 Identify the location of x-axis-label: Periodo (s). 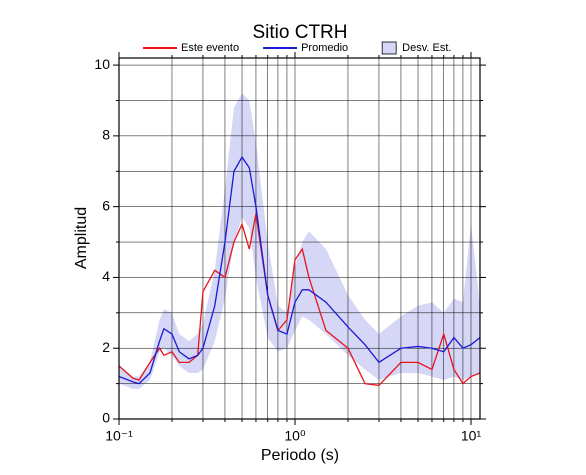
(300, 455).